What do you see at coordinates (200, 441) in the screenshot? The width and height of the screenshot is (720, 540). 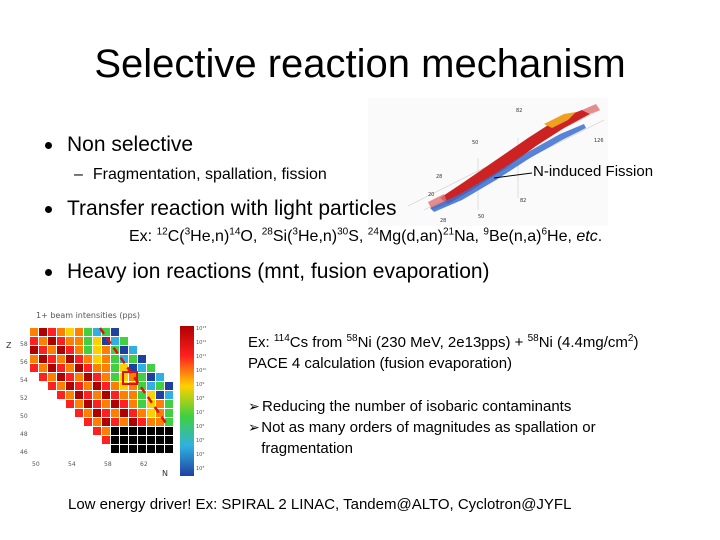 I see `colorbar-tick: 10⁵` at bounding box center [200, 441].